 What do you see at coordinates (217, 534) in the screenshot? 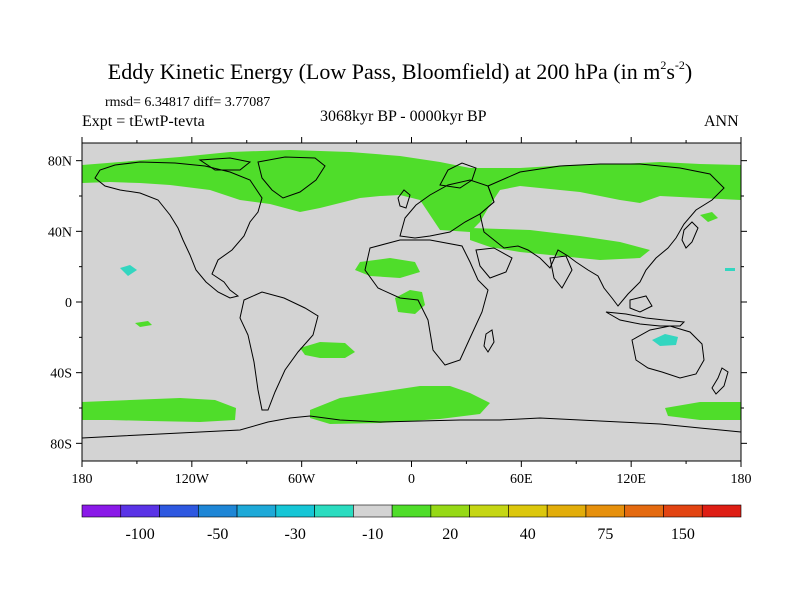
I see `colorbar-label: -50` at bounding box center [217, 534].